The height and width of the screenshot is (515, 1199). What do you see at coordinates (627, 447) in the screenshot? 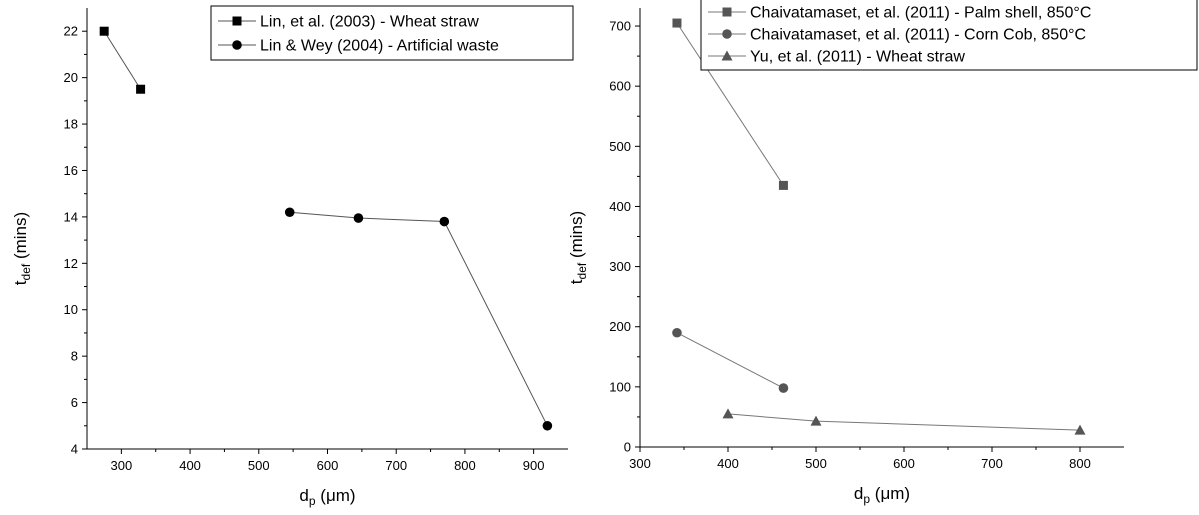
I see `y-tick-label: 0` at bounding box center [627, 447].